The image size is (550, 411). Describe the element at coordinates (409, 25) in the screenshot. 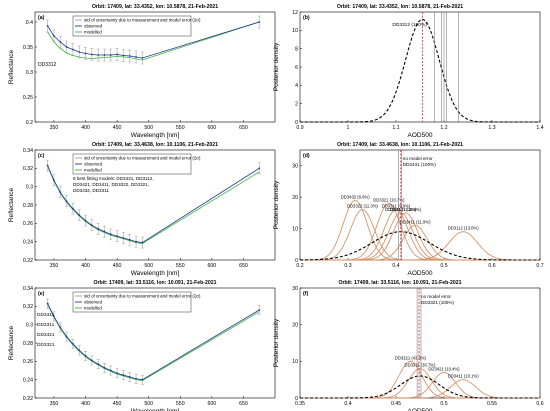

I see `model-annotation: DD3312 (100%)` at that location.